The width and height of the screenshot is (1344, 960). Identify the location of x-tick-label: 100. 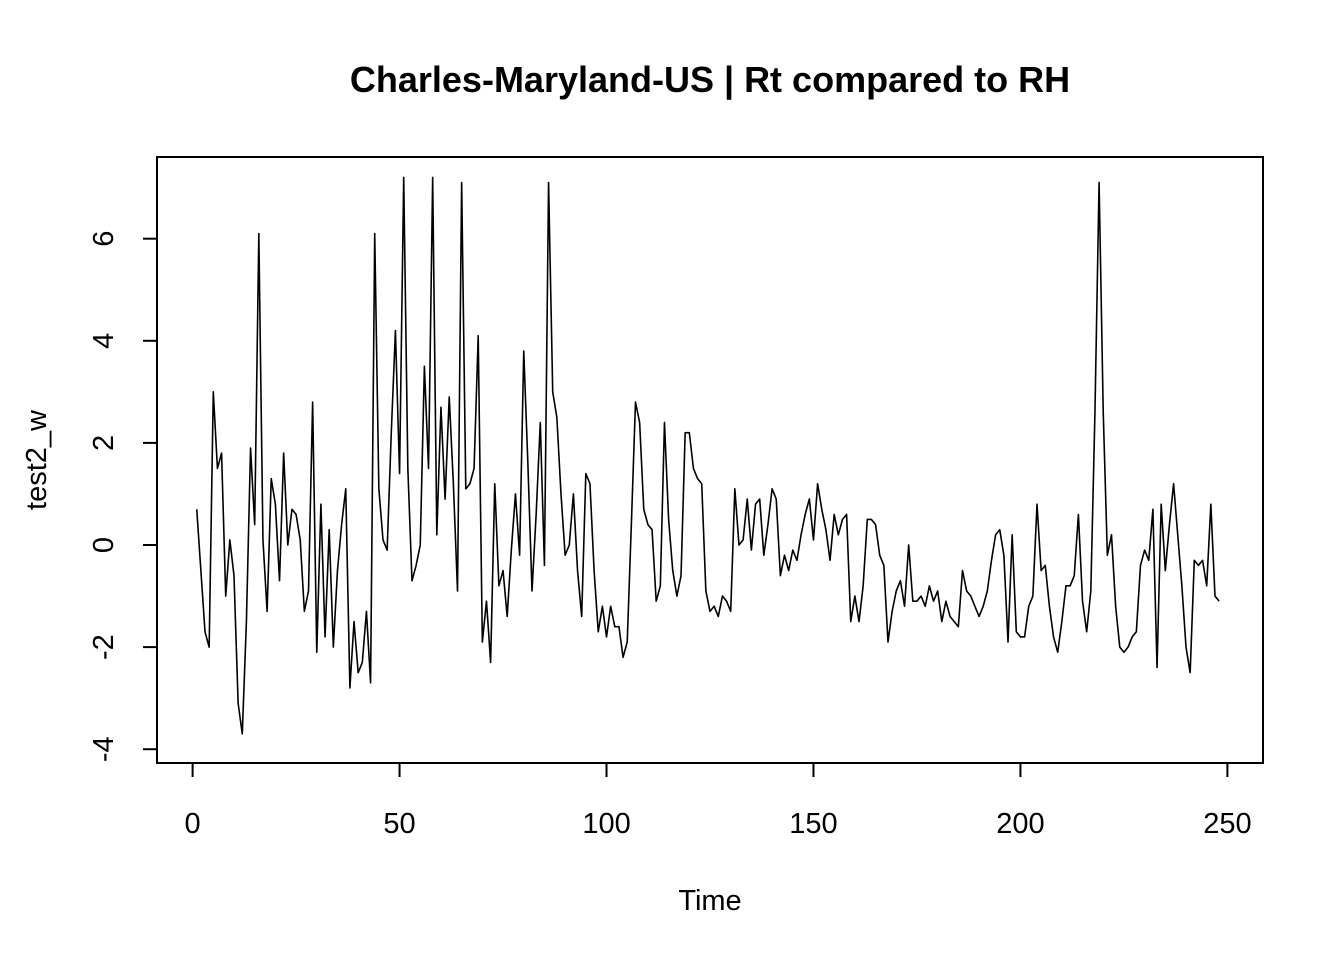
(606, 824).